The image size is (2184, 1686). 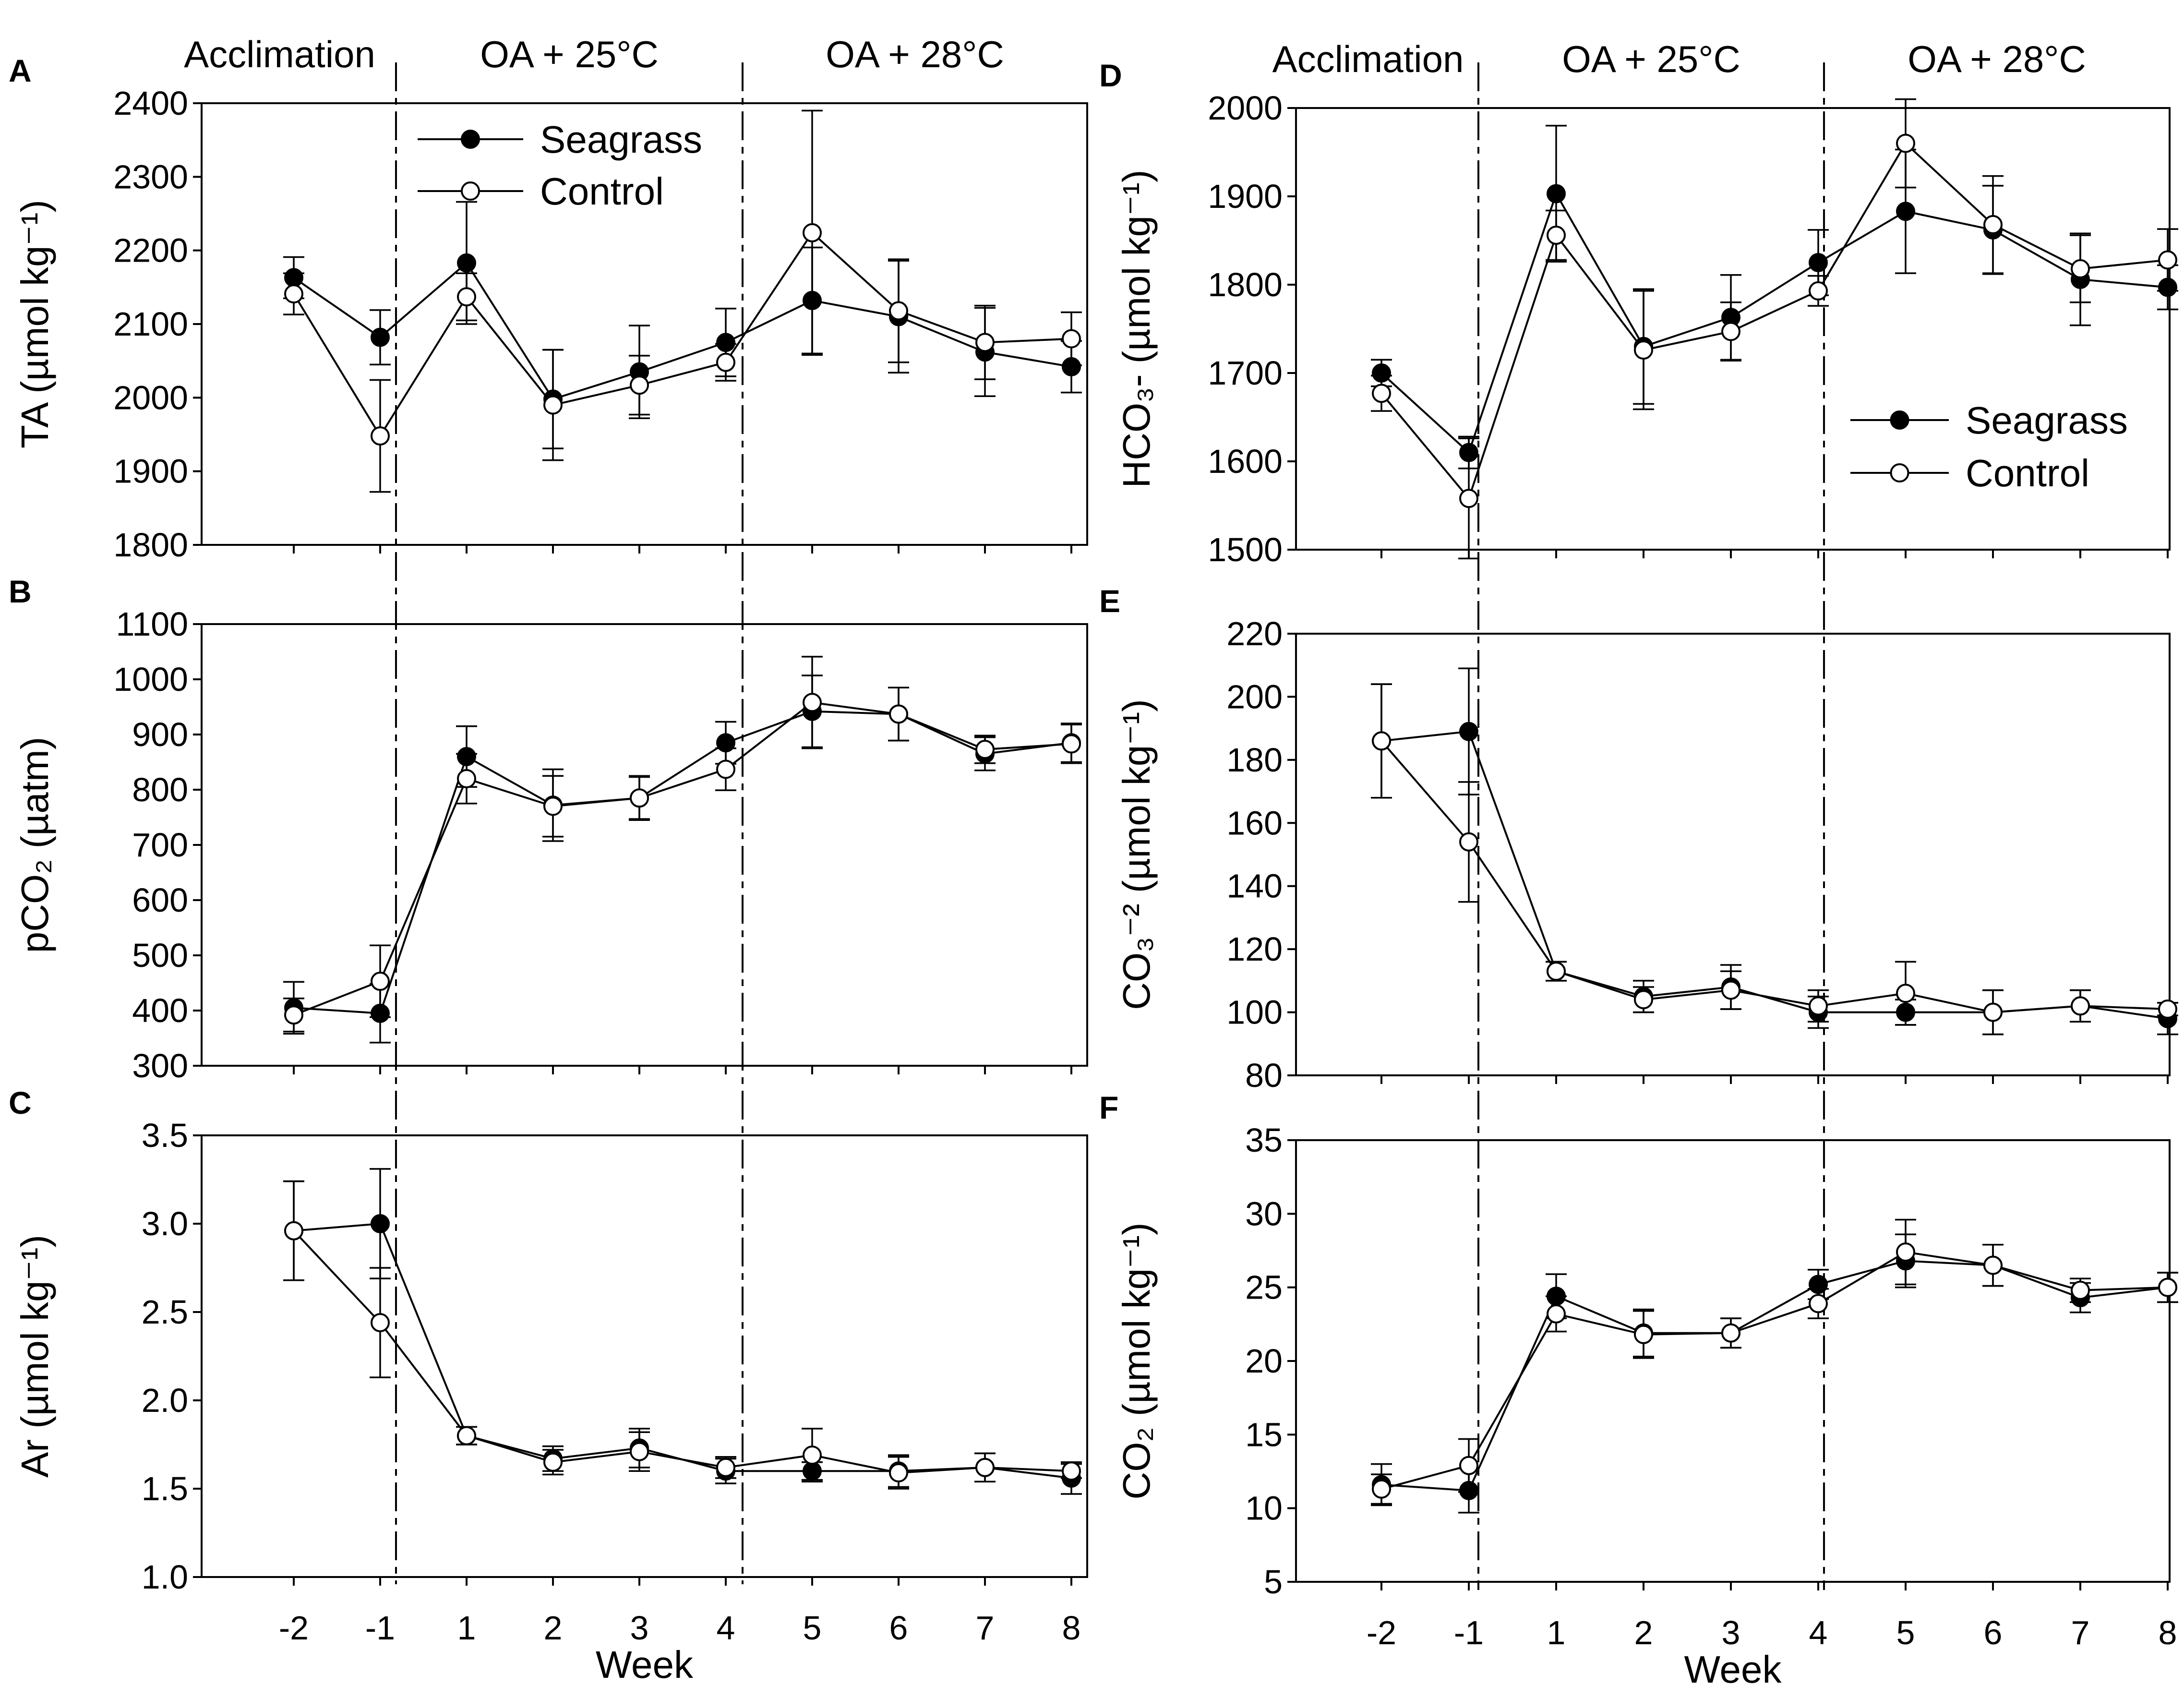 I want to click on y-axis-title: TA (µmol kg⁻¹), so click(x=34, y=324).